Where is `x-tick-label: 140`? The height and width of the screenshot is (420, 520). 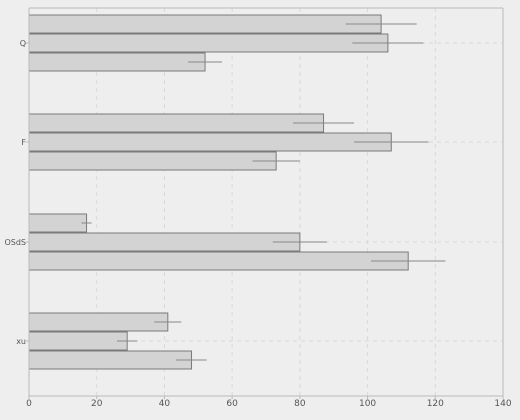 x-tick-label: 140 is located at coordinates (502, 404).